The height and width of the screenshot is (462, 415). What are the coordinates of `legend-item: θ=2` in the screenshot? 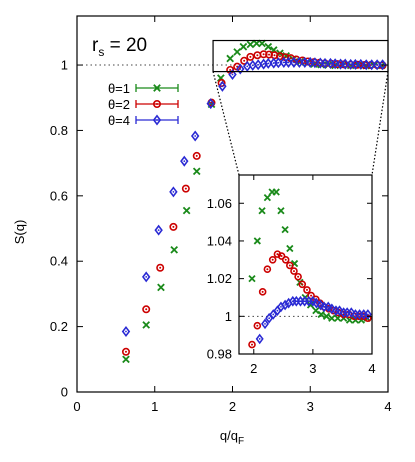 It's located at (143, 104).